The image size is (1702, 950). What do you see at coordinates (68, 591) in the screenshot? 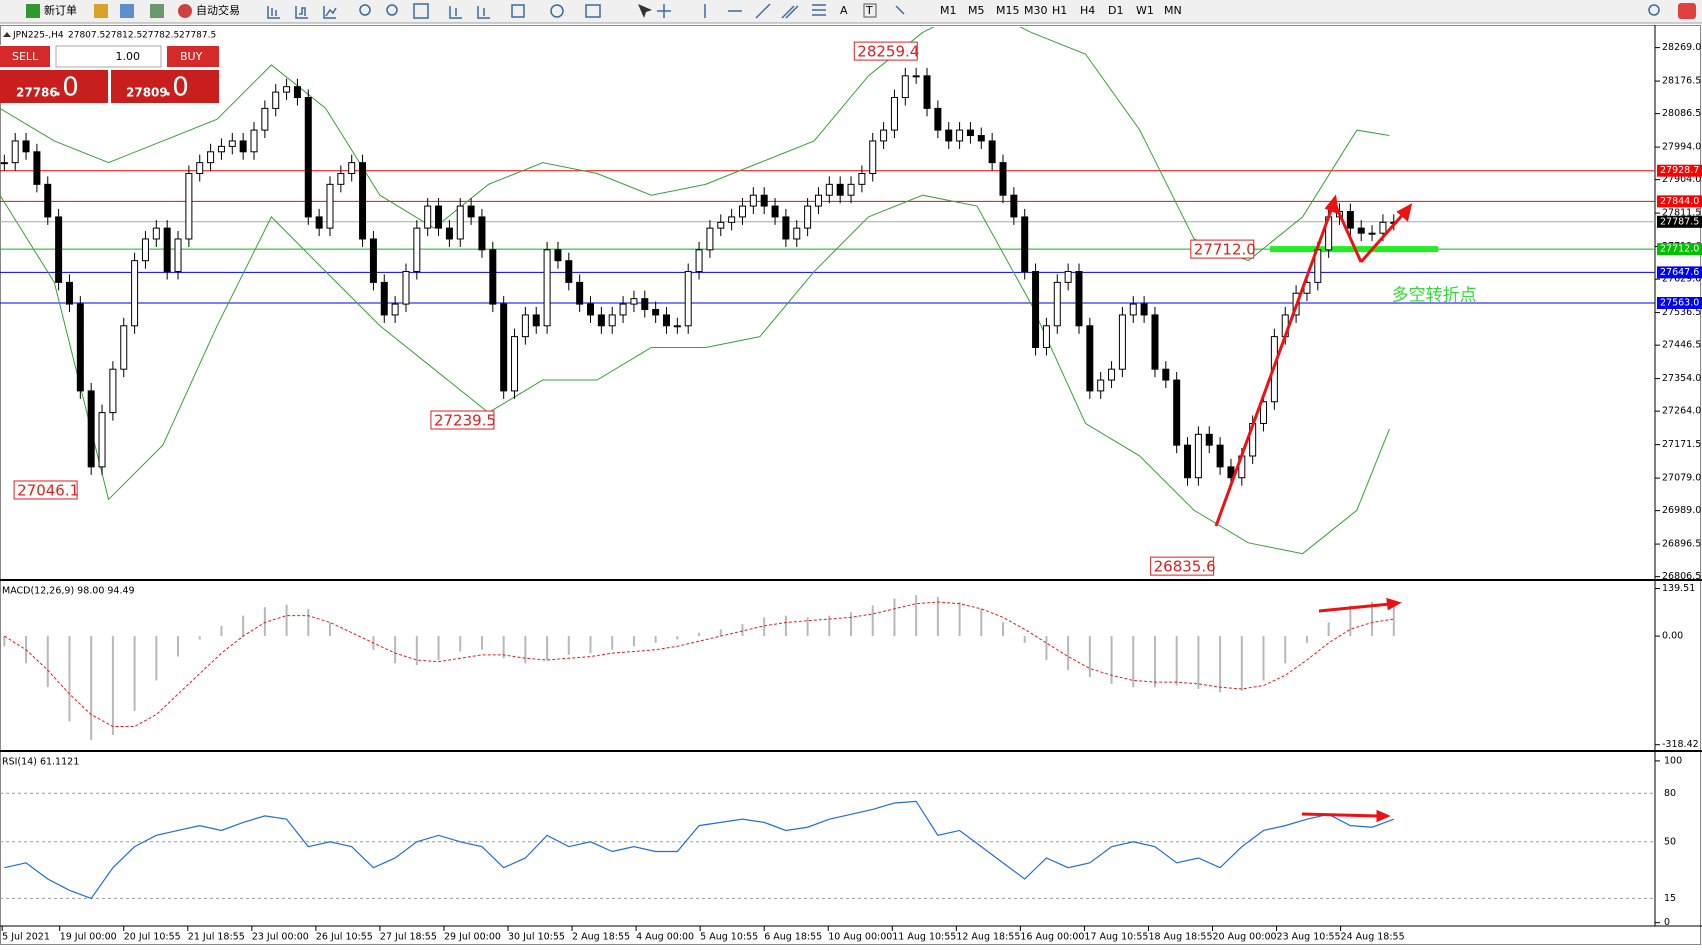
I see `indicator-title: MACD(12,26,9) 98.00 94.49` at bounding box center [68, 591].